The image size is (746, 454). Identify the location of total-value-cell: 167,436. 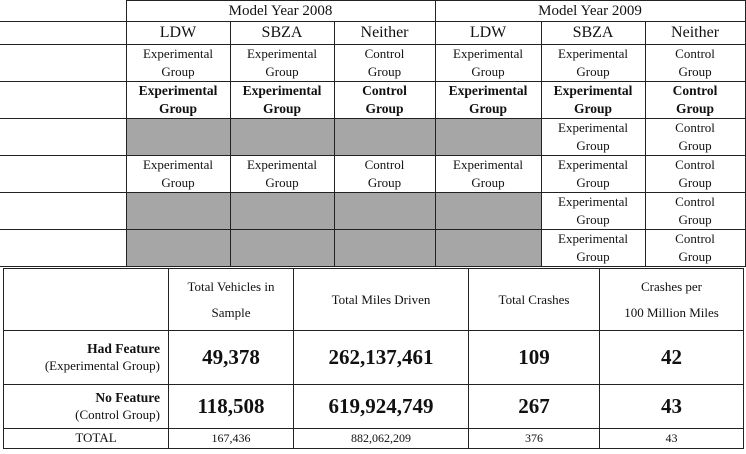
(231, 438).